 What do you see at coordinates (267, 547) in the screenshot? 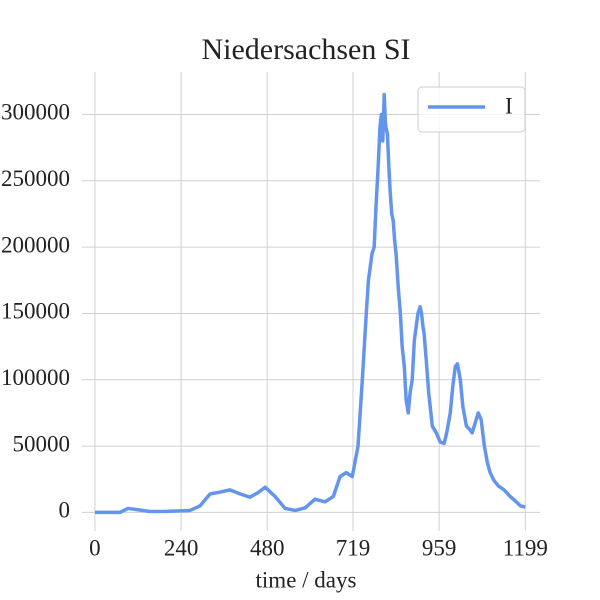
I see `x-tick-label: 480` at bounding box center [267, 547].